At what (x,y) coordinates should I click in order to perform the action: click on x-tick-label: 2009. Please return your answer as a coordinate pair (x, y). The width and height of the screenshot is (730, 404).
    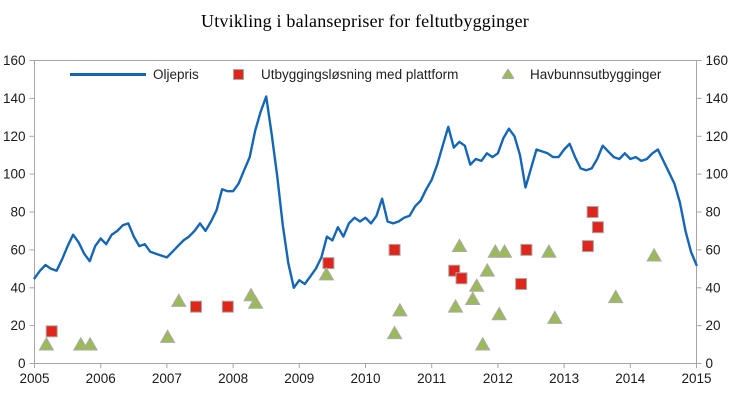
    Looking at the image, I should click on (299, 378).